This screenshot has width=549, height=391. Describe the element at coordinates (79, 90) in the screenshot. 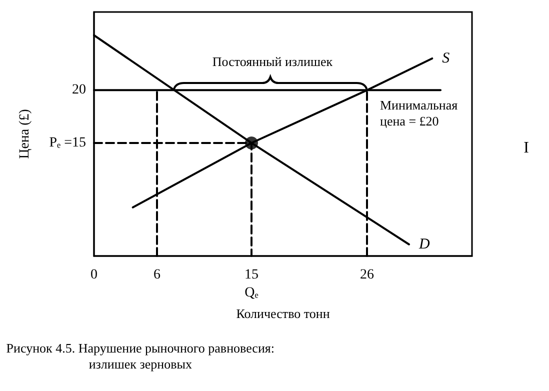

I see `y-tick-label: 20` at that location.